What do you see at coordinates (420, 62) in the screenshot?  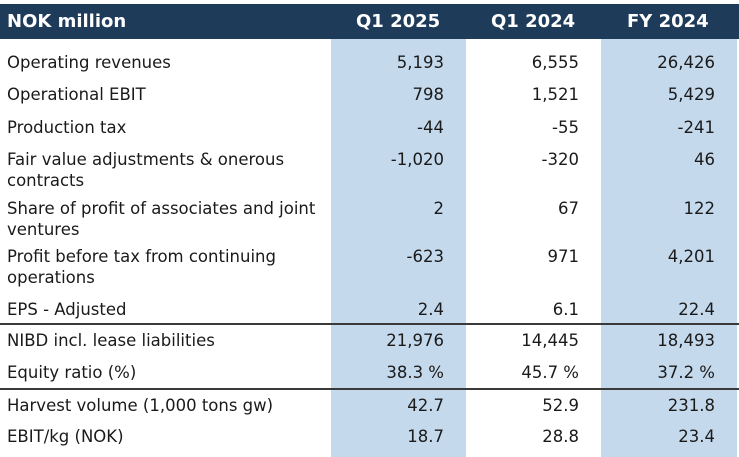 I see `value-q1-2025: 5,193` at bounding box center [420, 62].